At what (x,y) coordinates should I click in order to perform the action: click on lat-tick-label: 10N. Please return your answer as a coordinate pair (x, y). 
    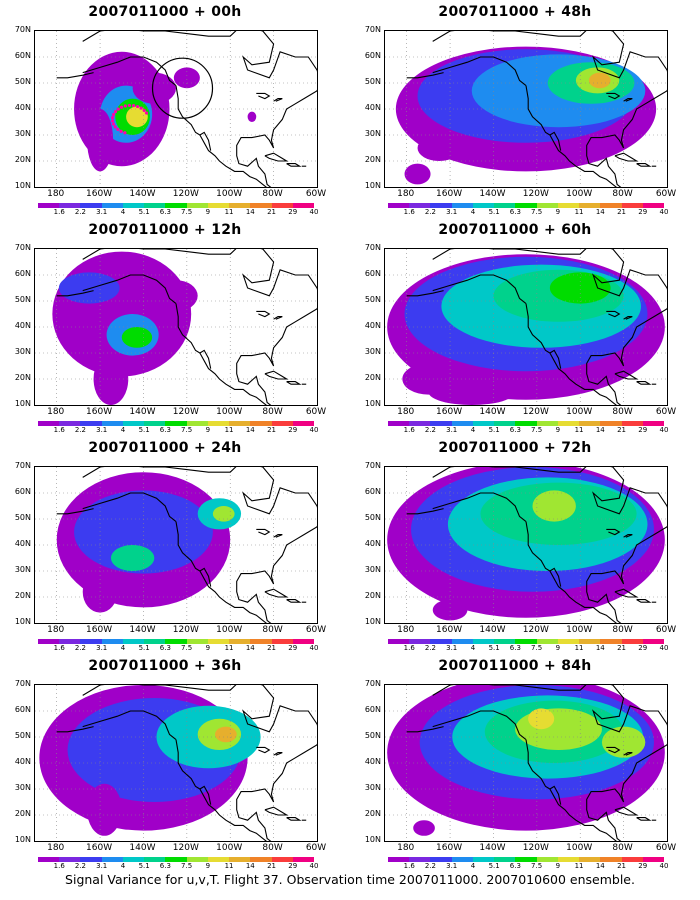
    Looking at the image, I should click on (372, 839).